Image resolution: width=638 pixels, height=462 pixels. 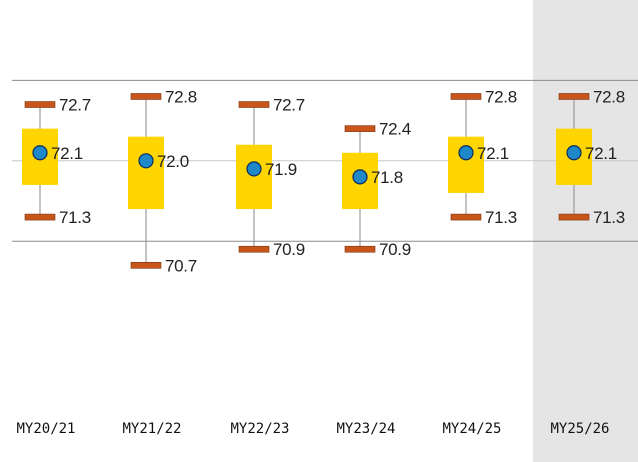 What do you see at coordinates (376, 189) in the screenshot?
I see `box-item-my23-24: 72.4 71.8 70.9` at bounding box center [376, 189].